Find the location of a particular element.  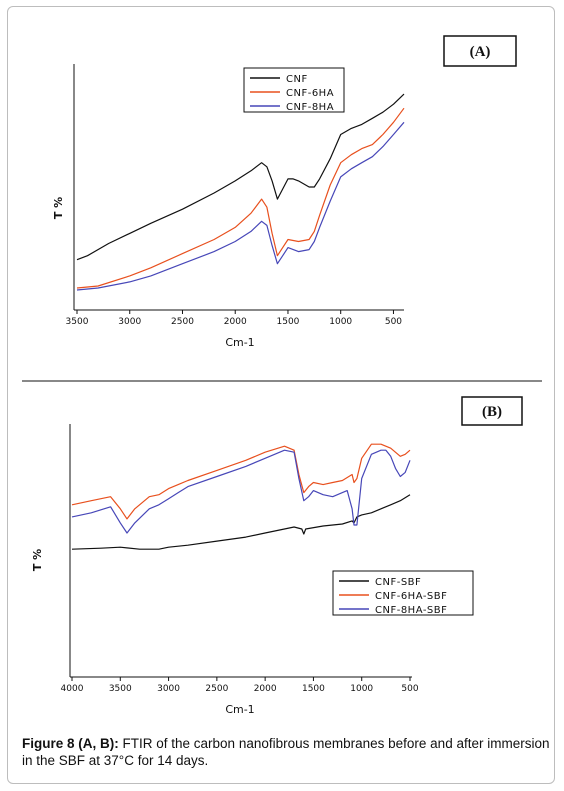

chart-b-y-label: T % is located at coordinates (37, 560).